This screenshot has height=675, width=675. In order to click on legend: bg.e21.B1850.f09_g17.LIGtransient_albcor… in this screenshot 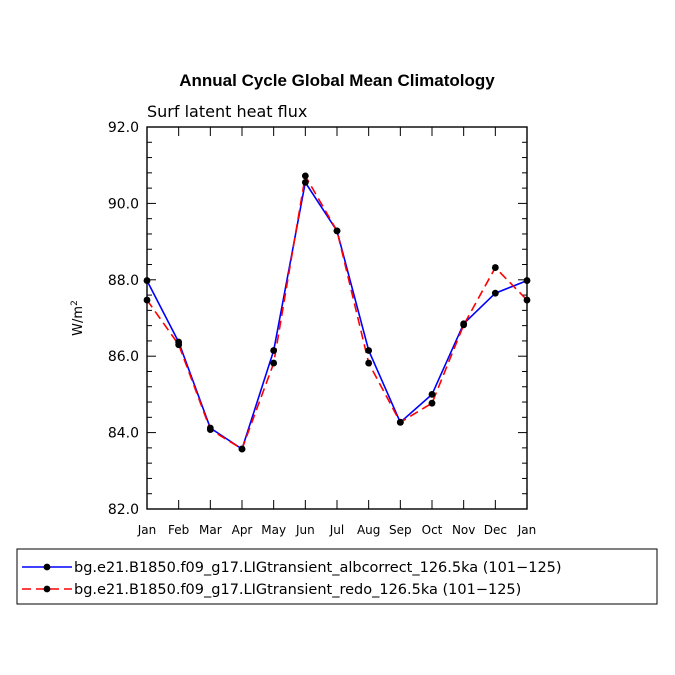, I will do `click(337, 576)`.